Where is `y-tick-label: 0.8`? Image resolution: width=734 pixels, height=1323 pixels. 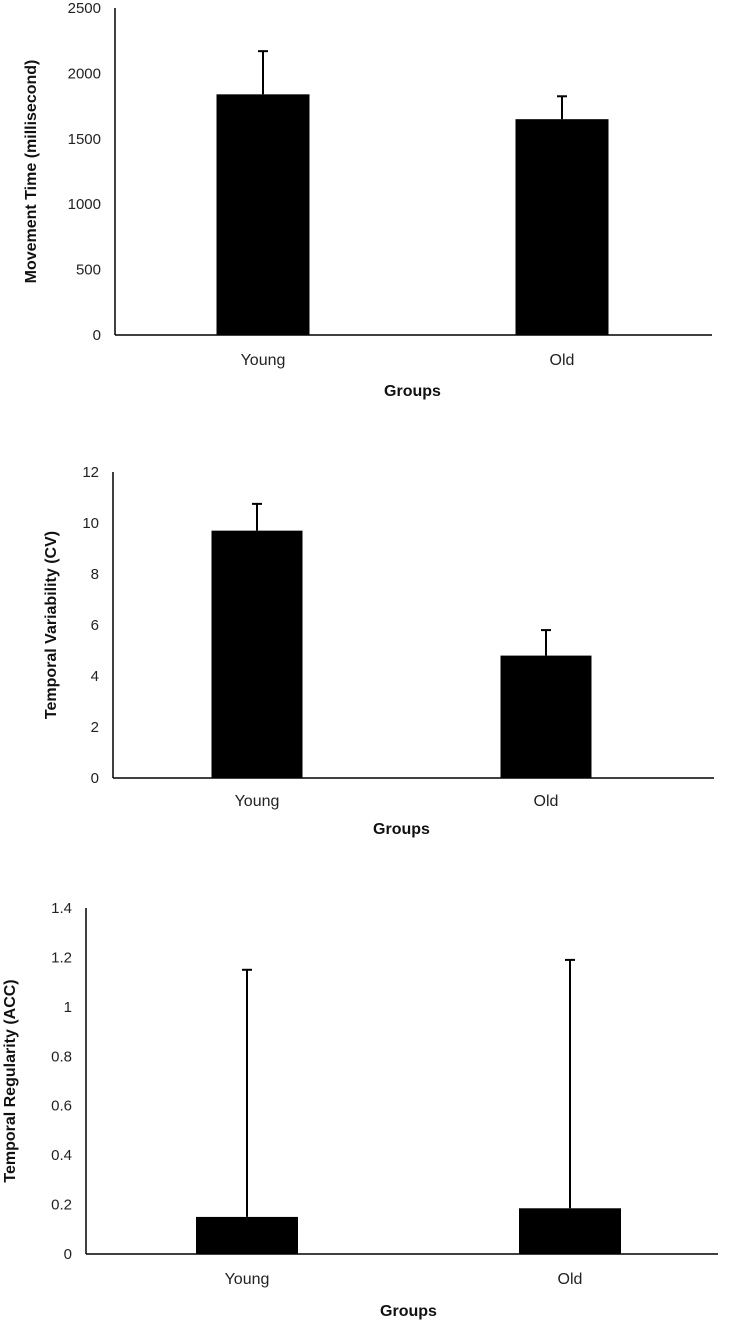
y-tick-label: 0.8 is located at coordinates (61, 1056).